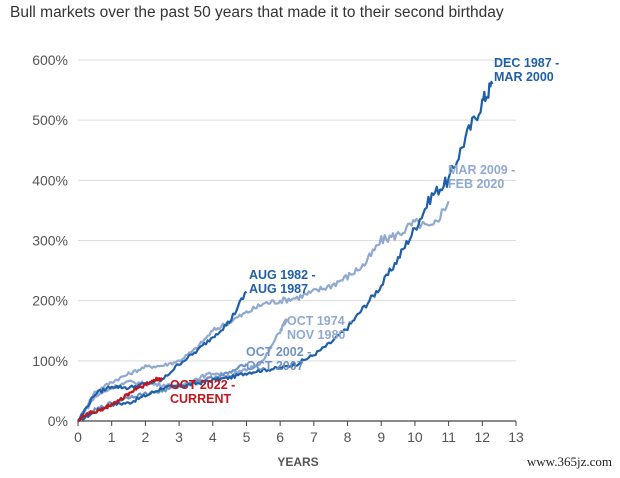 The image size is (620, 478). Describe the element at coordinates (202, 392) in the screenshot. I see `series-label: OCT 2022 -CURRENT` at that location.